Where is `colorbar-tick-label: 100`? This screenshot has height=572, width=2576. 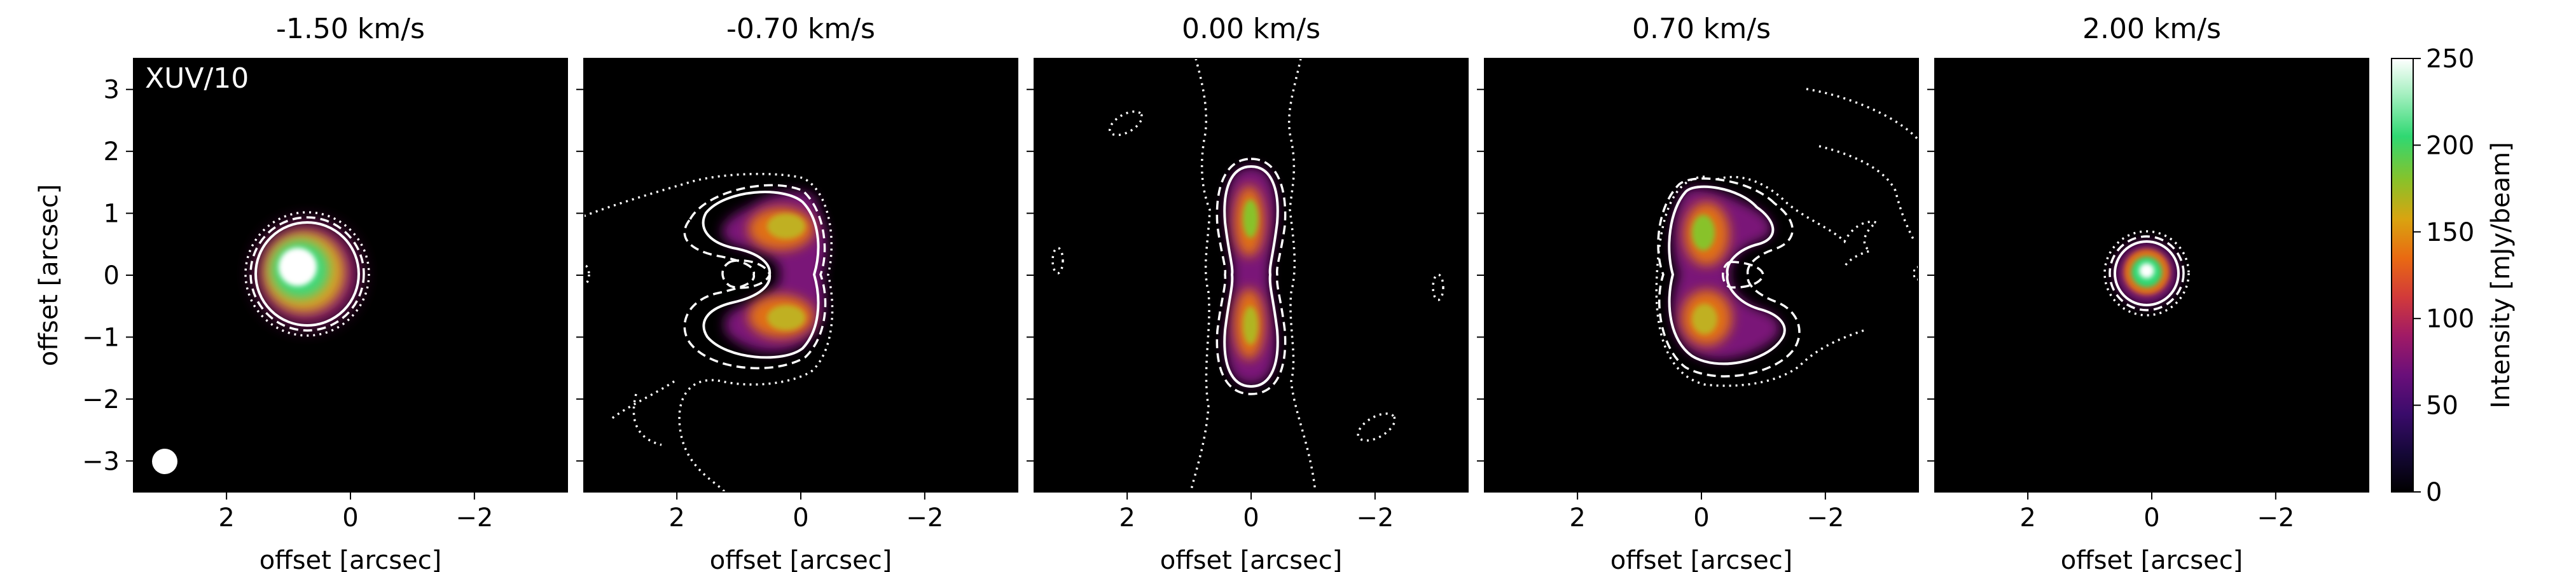 colorbar-tick-label: 100 is located at coordinates (2450, 319).